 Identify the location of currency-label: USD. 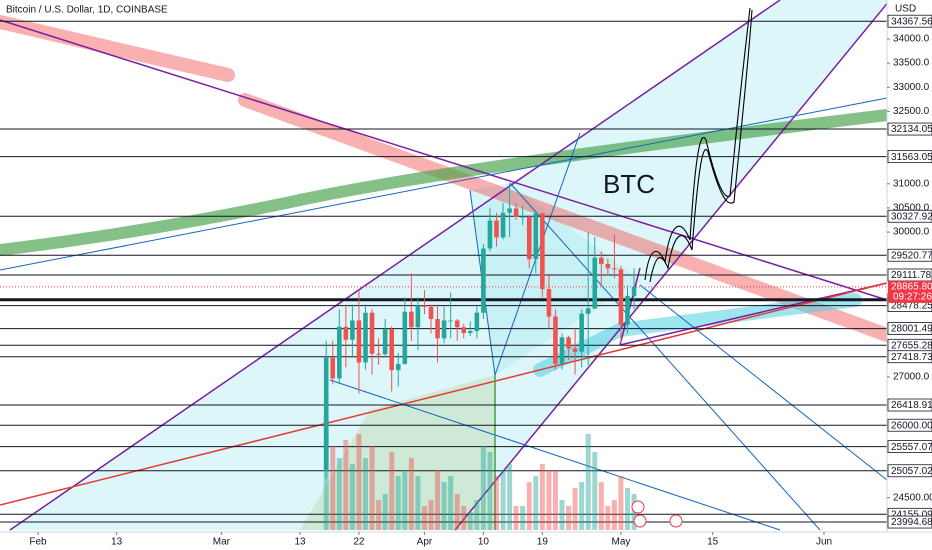
(905, 9).